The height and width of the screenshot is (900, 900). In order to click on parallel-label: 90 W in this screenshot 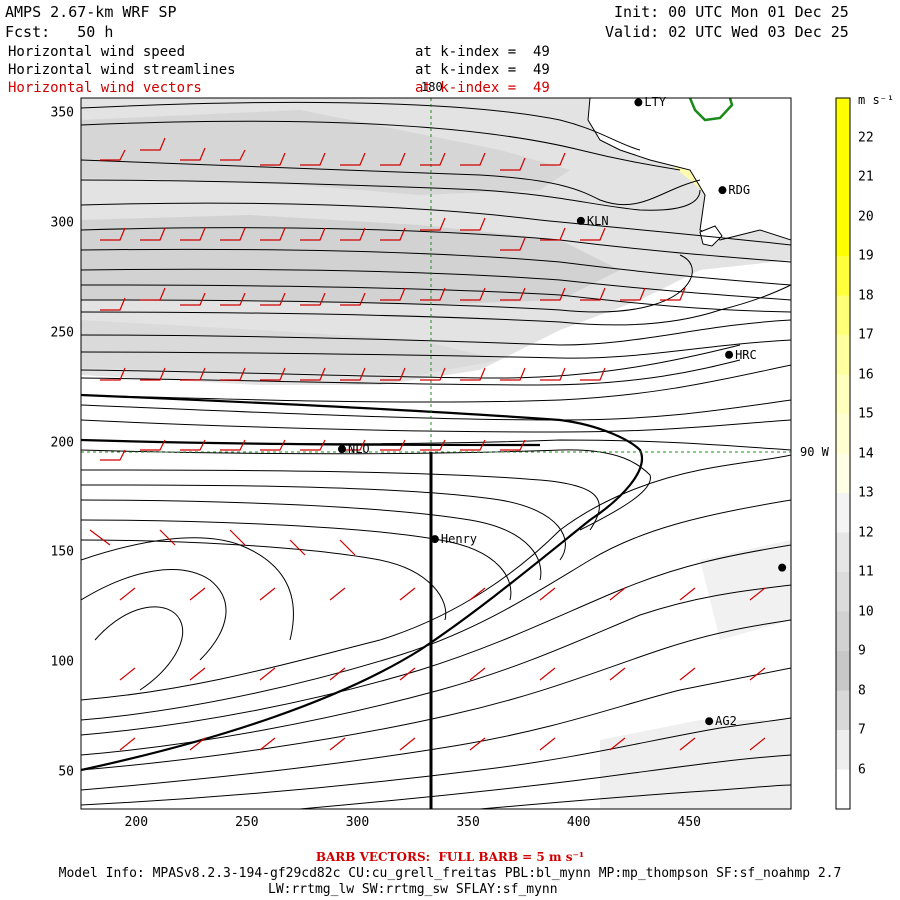, I will do `click(814, 452)`.